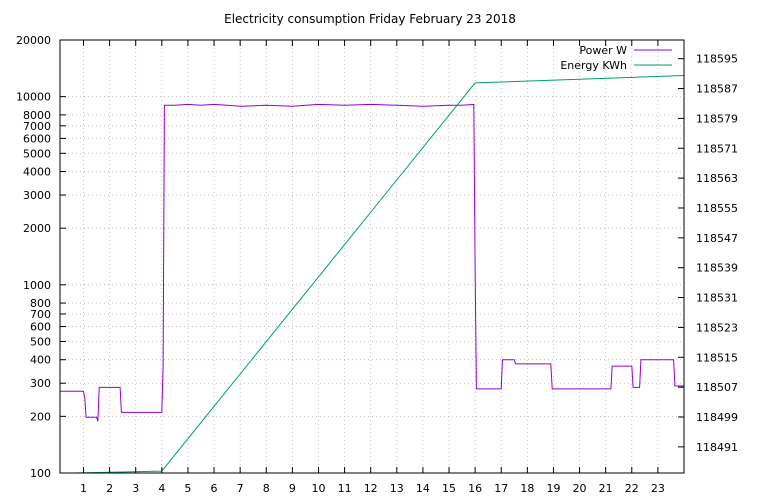 The image size is (768, 500). I want to click on x-tick-label: 7, so click(240, 488).